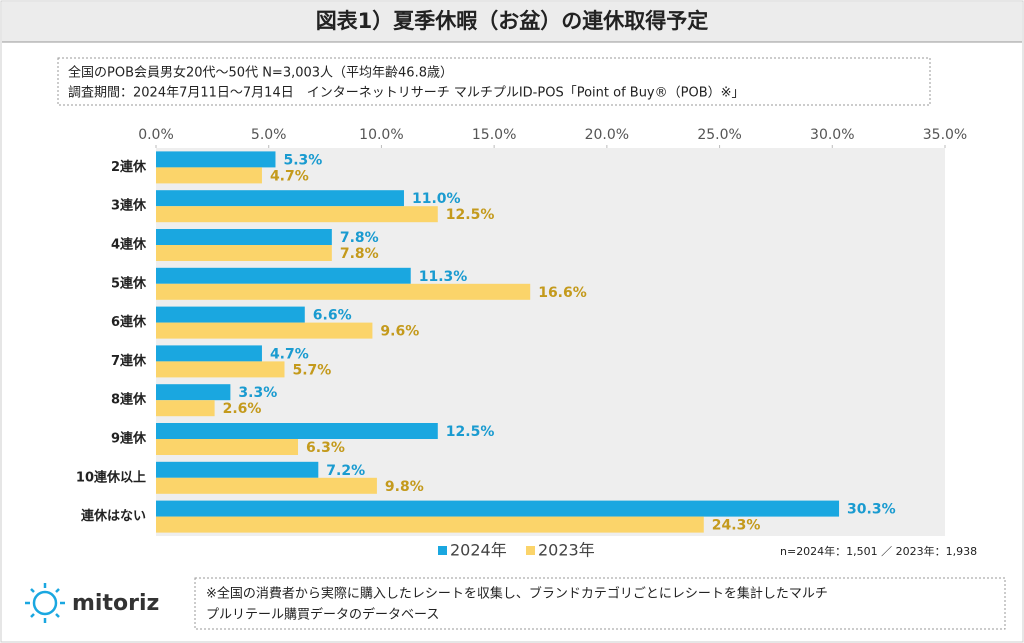 The height and width of the screenshot is (643, 1024). I want to click on sample-note: n=2024年：1,501 ／ 2023年：1,938, so click(878, 551).